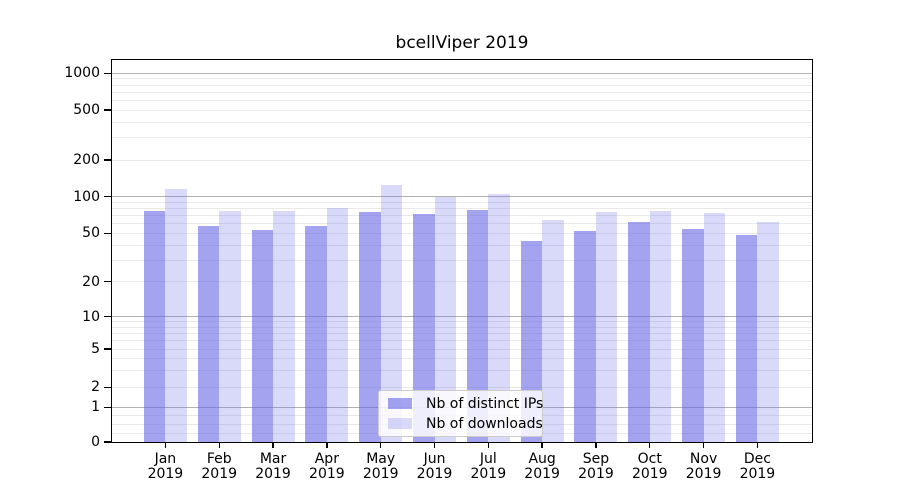 Image resolution: width=900 pixels, height=500 pixels. I want to click on x-tick-label: Feb 2019, so click(219, 466).